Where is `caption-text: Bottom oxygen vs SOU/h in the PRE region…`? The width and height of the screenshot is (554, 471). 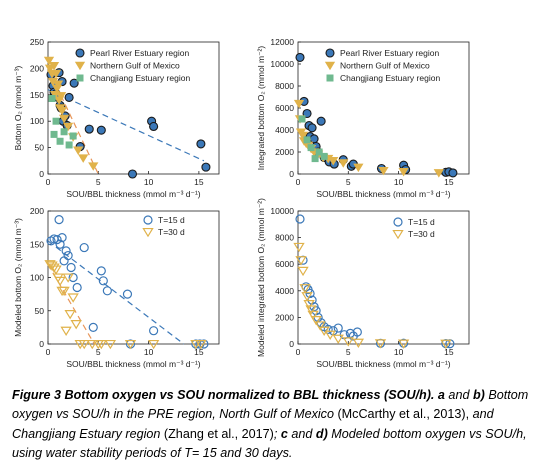 caption-text: Bottom oxygen vs SOU/h in the PRE region… is located at coordinates (270, 405).